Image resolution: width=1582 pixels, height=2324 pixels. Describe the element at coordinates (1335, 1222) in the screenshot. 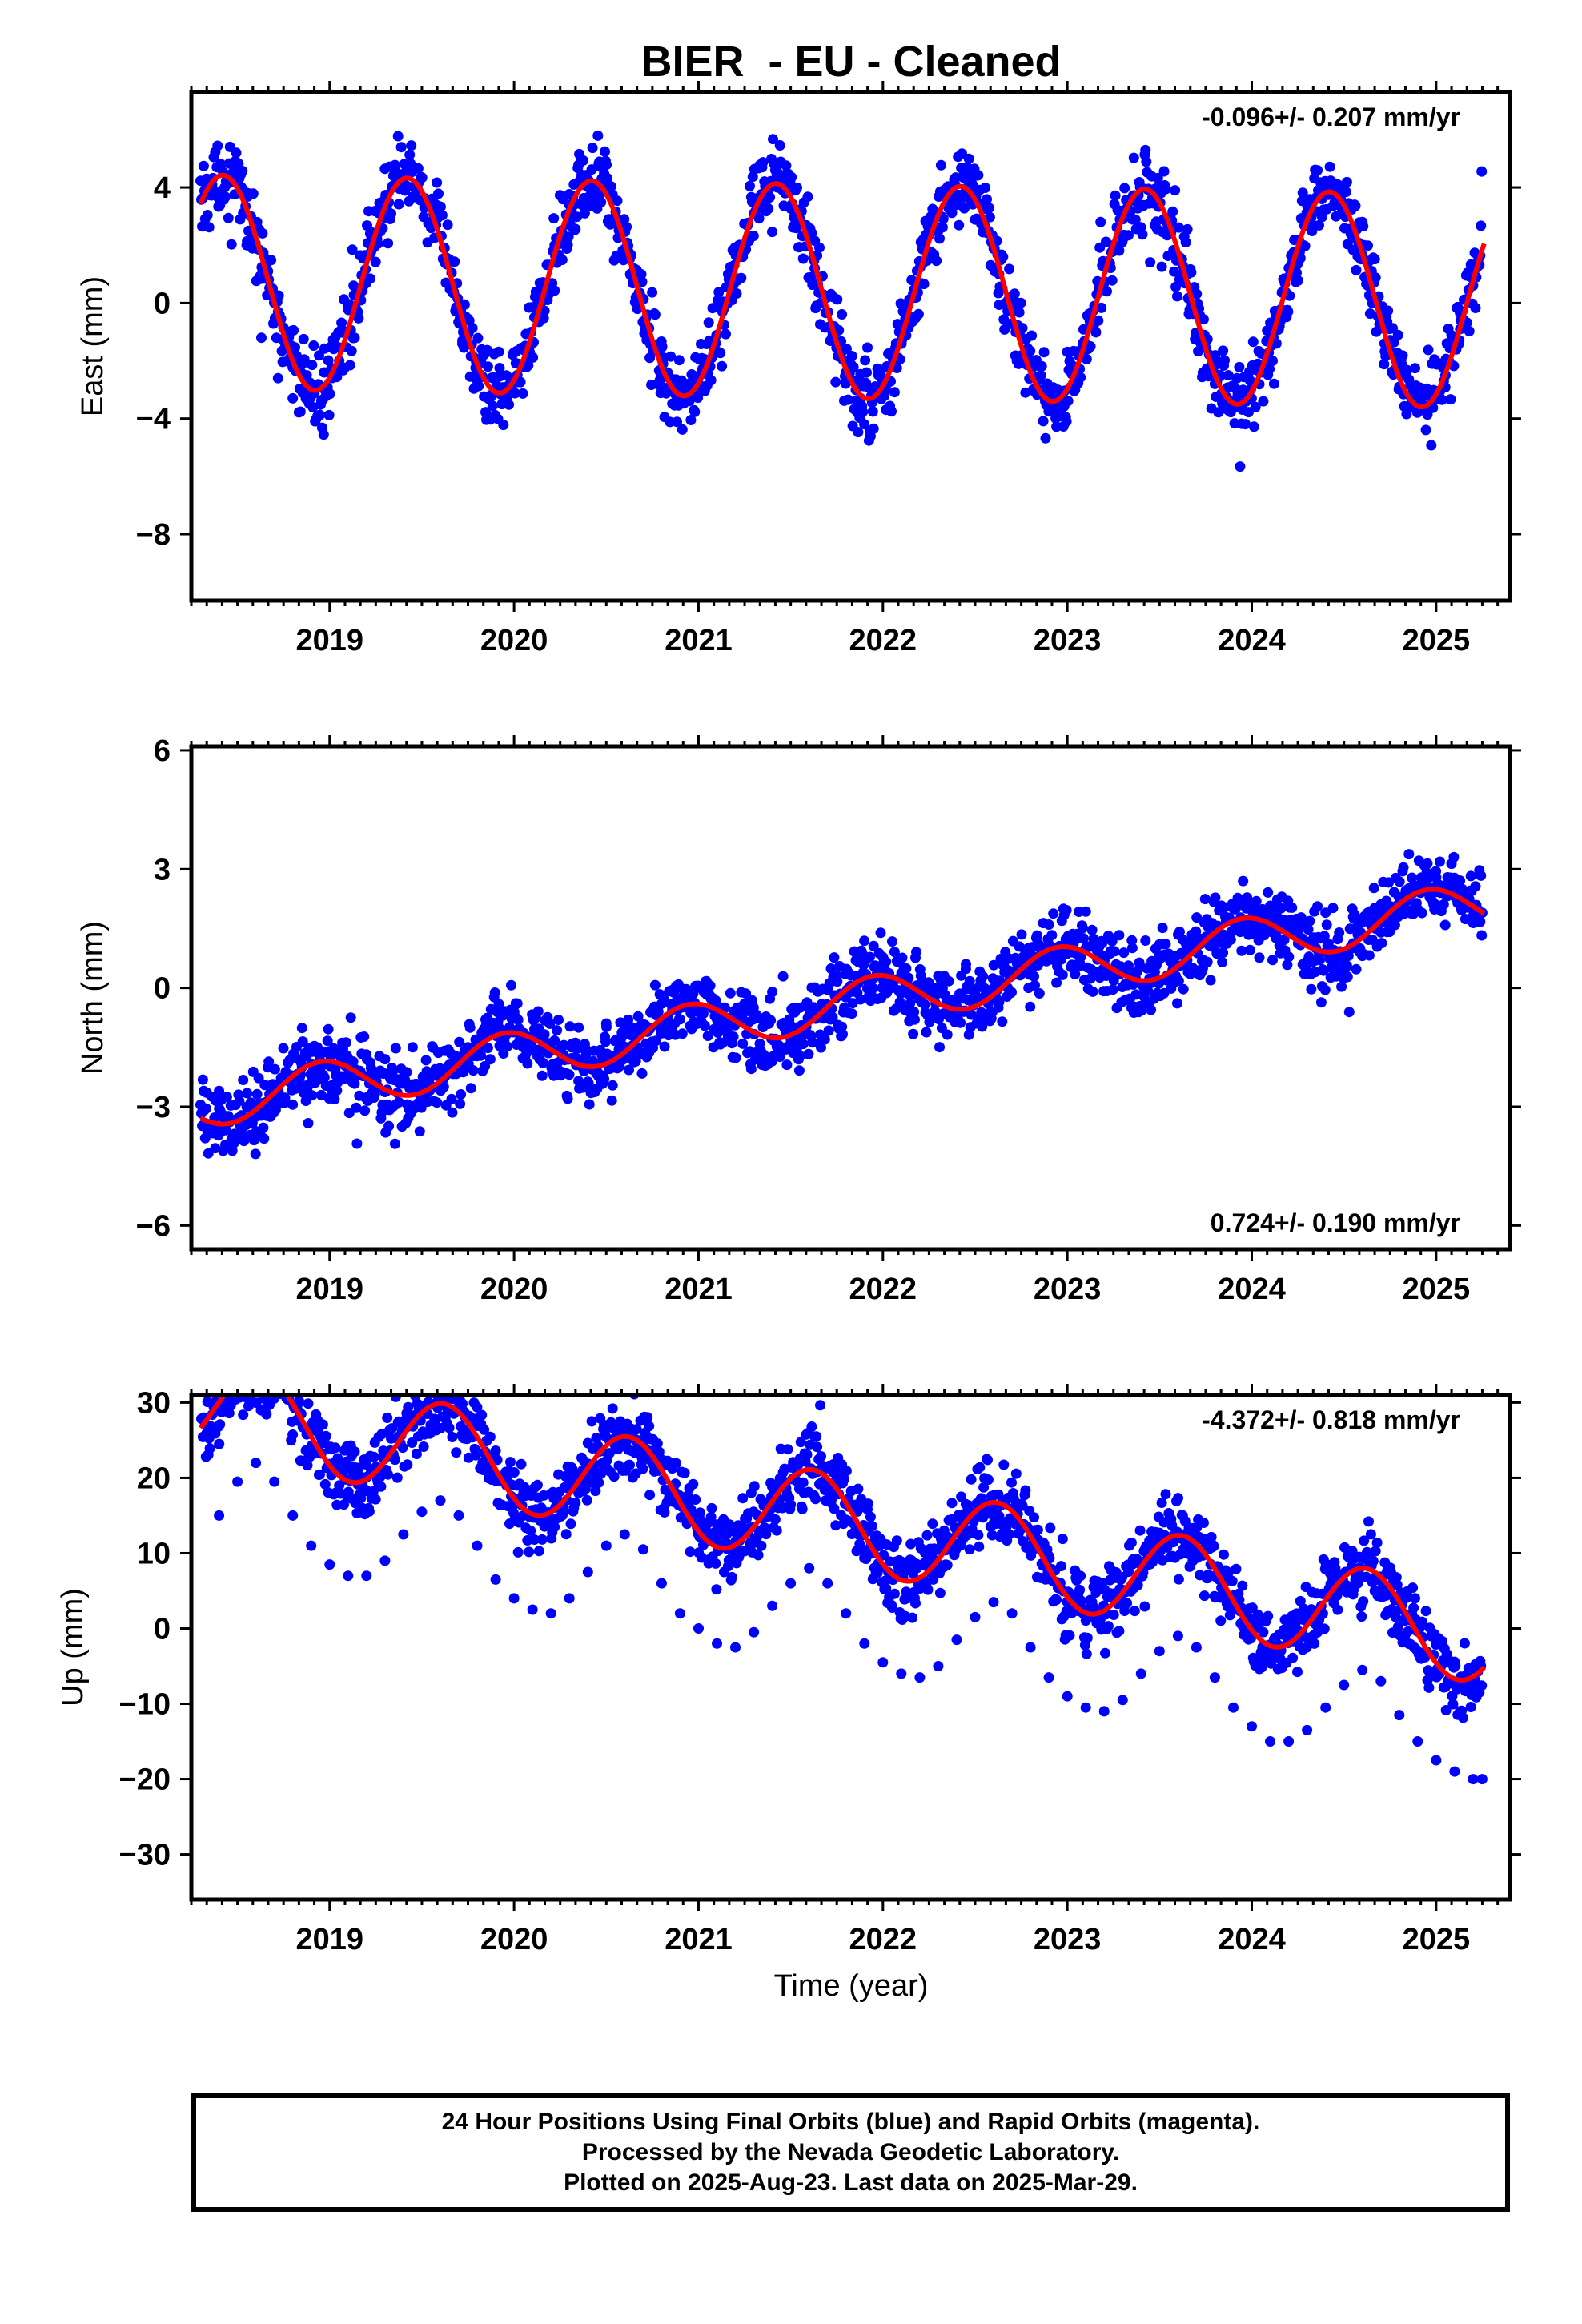

I see `rate-annotation: 0.724+/- 0.190 mm/yr` at that location.